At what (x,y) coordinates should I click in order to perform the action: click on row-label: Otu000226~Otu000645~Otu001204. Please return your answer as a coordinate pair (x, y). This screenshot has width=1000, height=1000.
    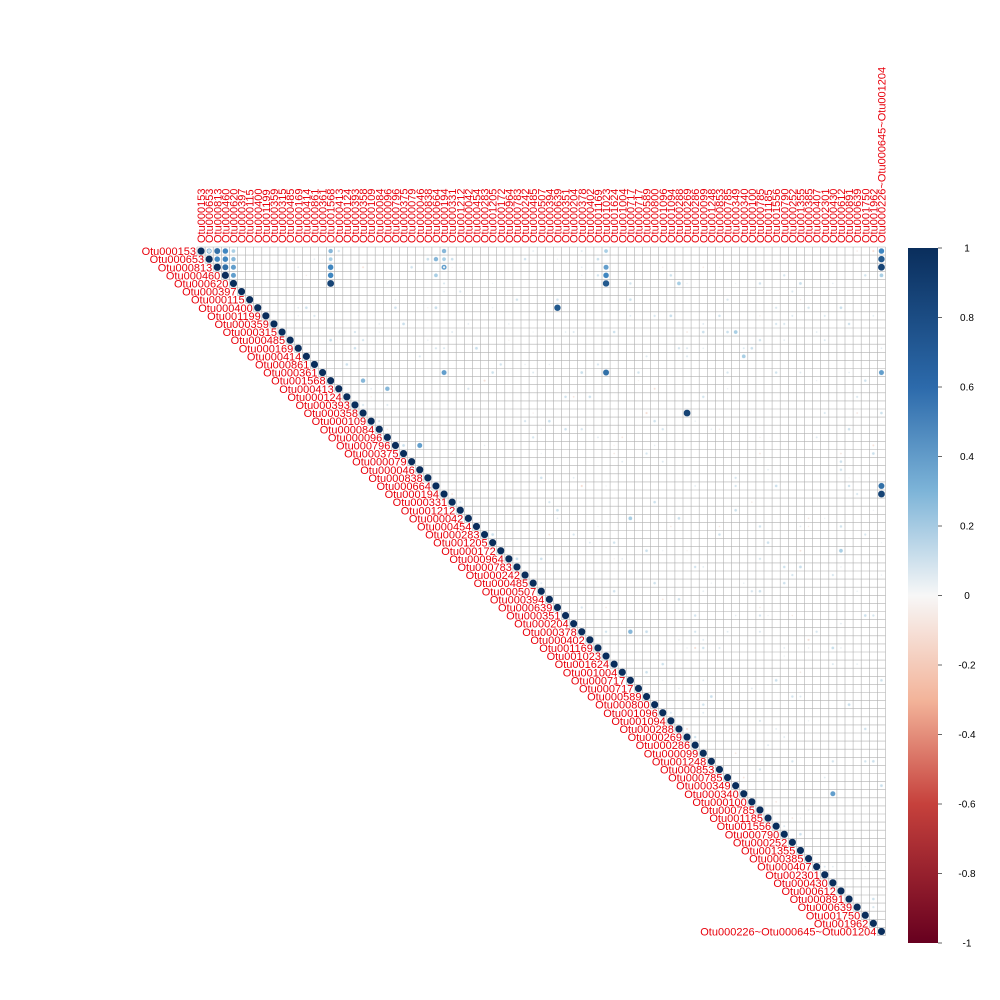
    Looking at the image, I should click on (788, 932).